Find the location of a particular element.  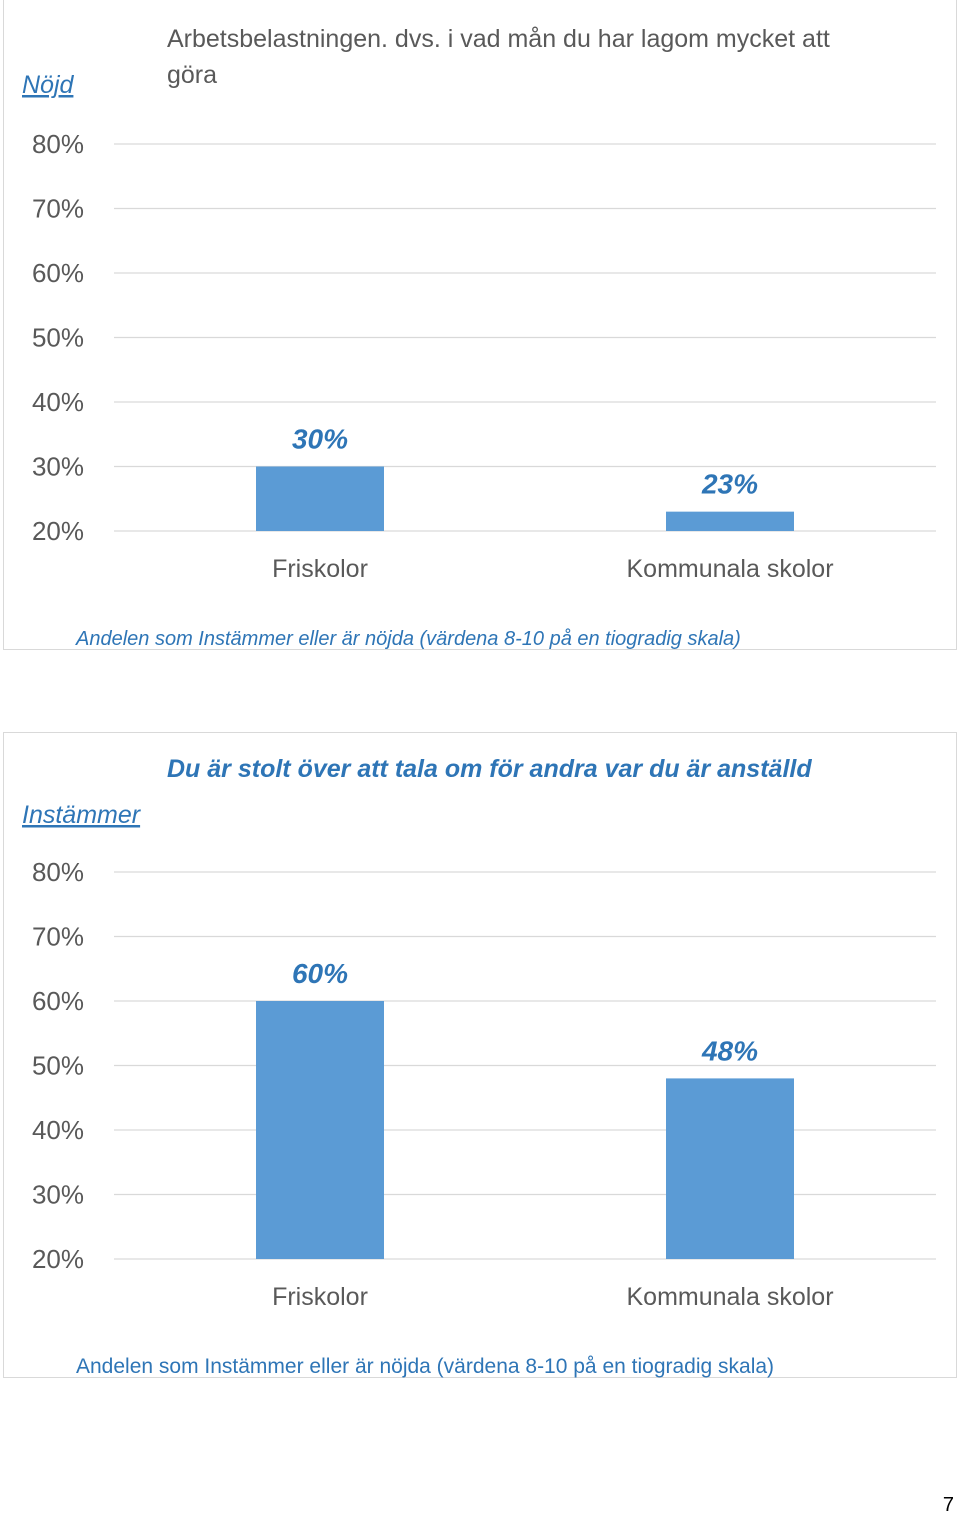

data-label: 30% is located at coordinates (320, 439).